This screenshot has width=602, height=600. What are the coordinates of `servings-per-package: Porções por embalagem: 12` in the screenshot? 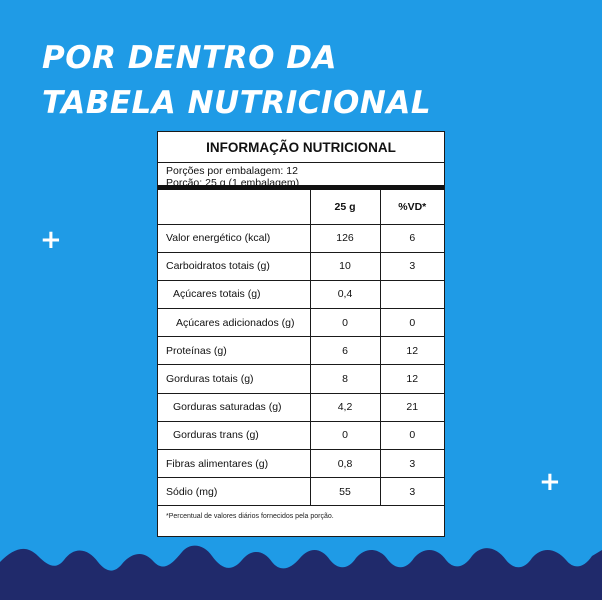 It's located at (232, 171).